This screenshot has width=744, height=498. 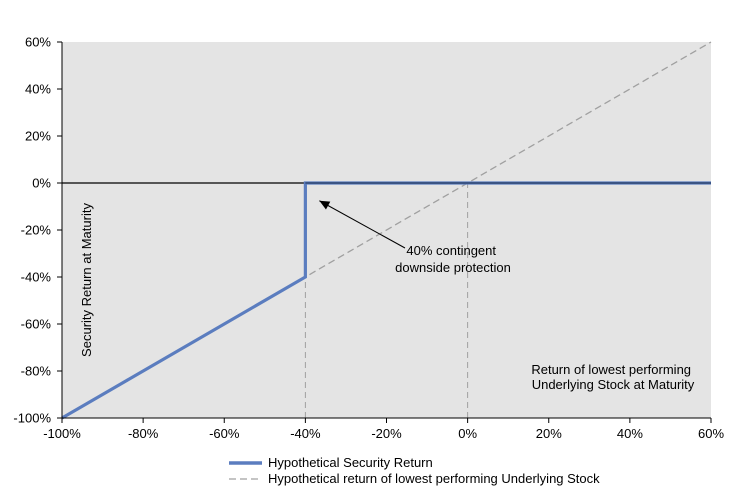 What do you see at coordinates (224, 433) in the screenshot?
I see `x-tick-label: -60%` at bounding box center [224, 433].